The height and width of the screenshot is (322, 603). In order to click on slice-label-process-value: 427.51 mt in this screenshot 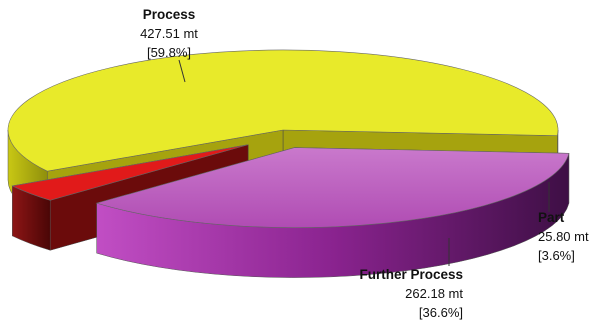, I will do `click(169, 33)`.